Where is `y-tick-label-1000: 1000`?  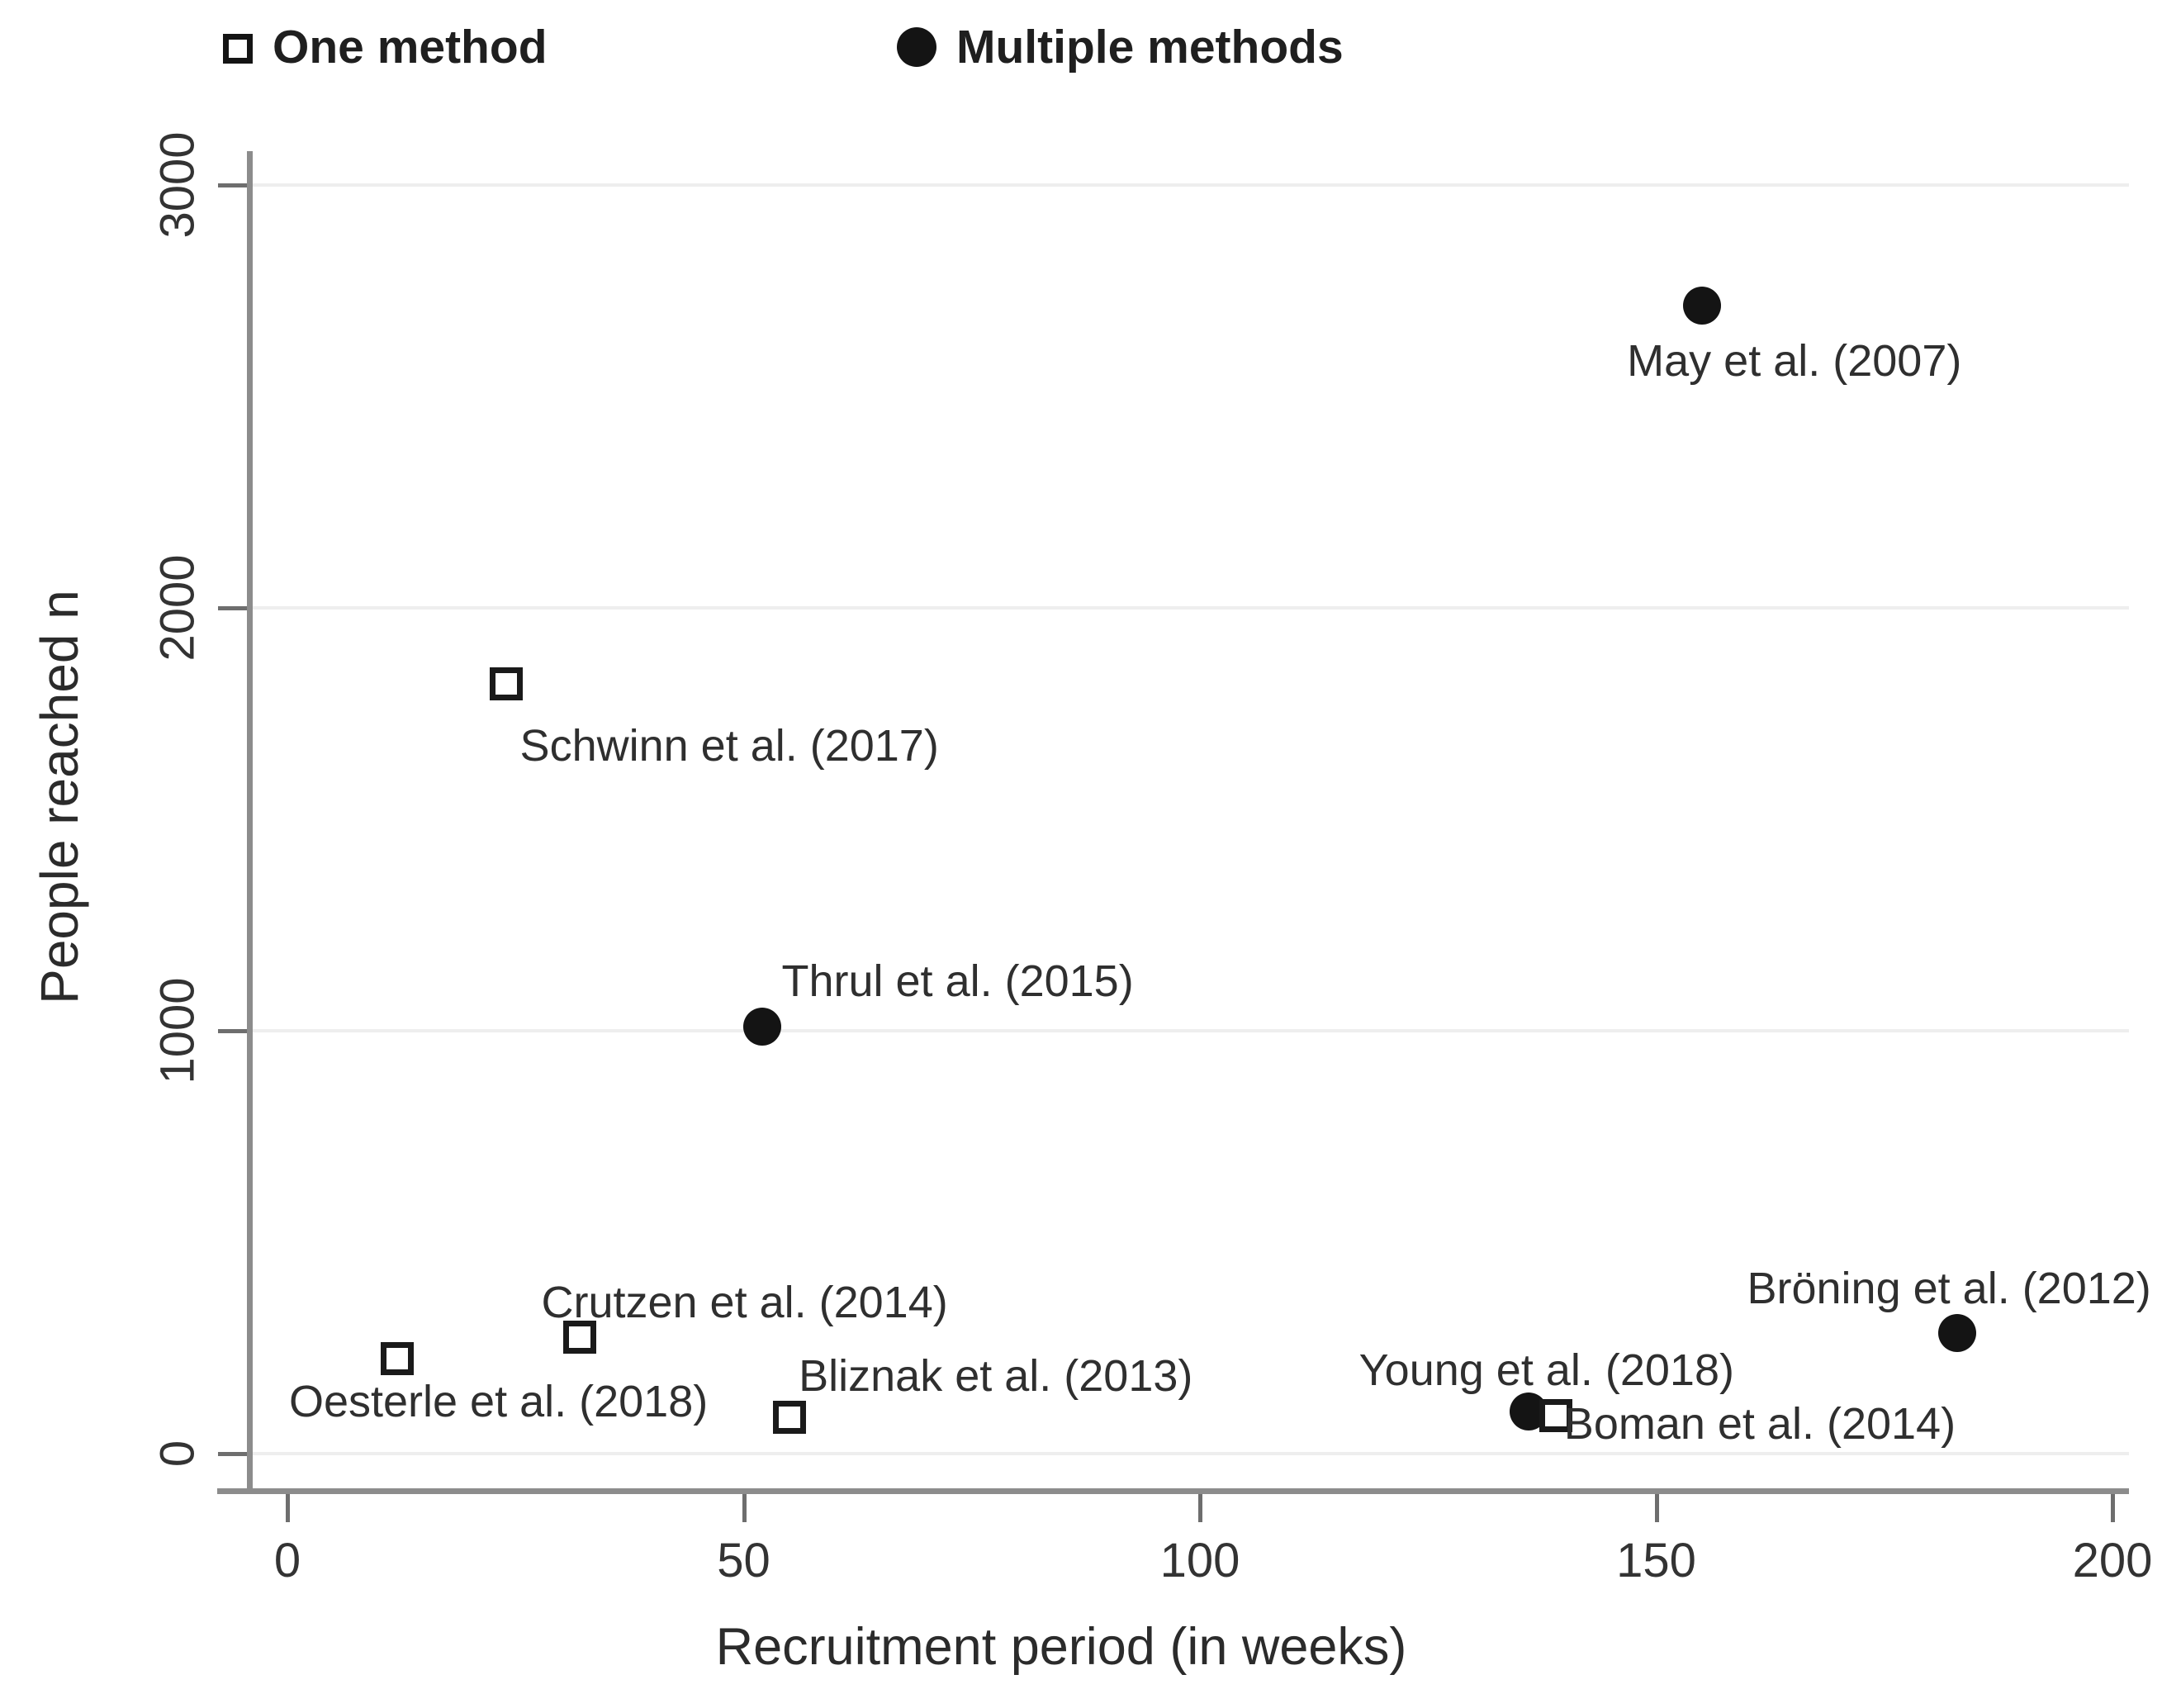
y-tick-label-1000: 1000 is located at coordinates (177, 1030).